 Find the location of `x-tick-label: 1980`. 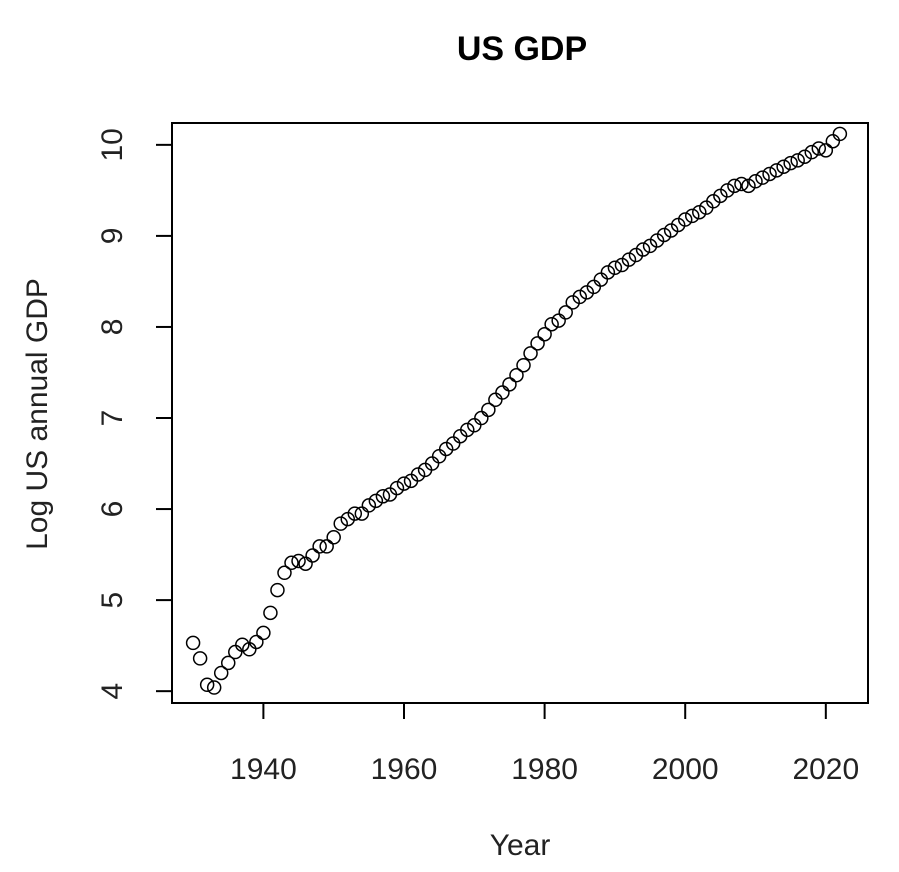

x-tick-label: 1980 is located at coordinates (544, 769).